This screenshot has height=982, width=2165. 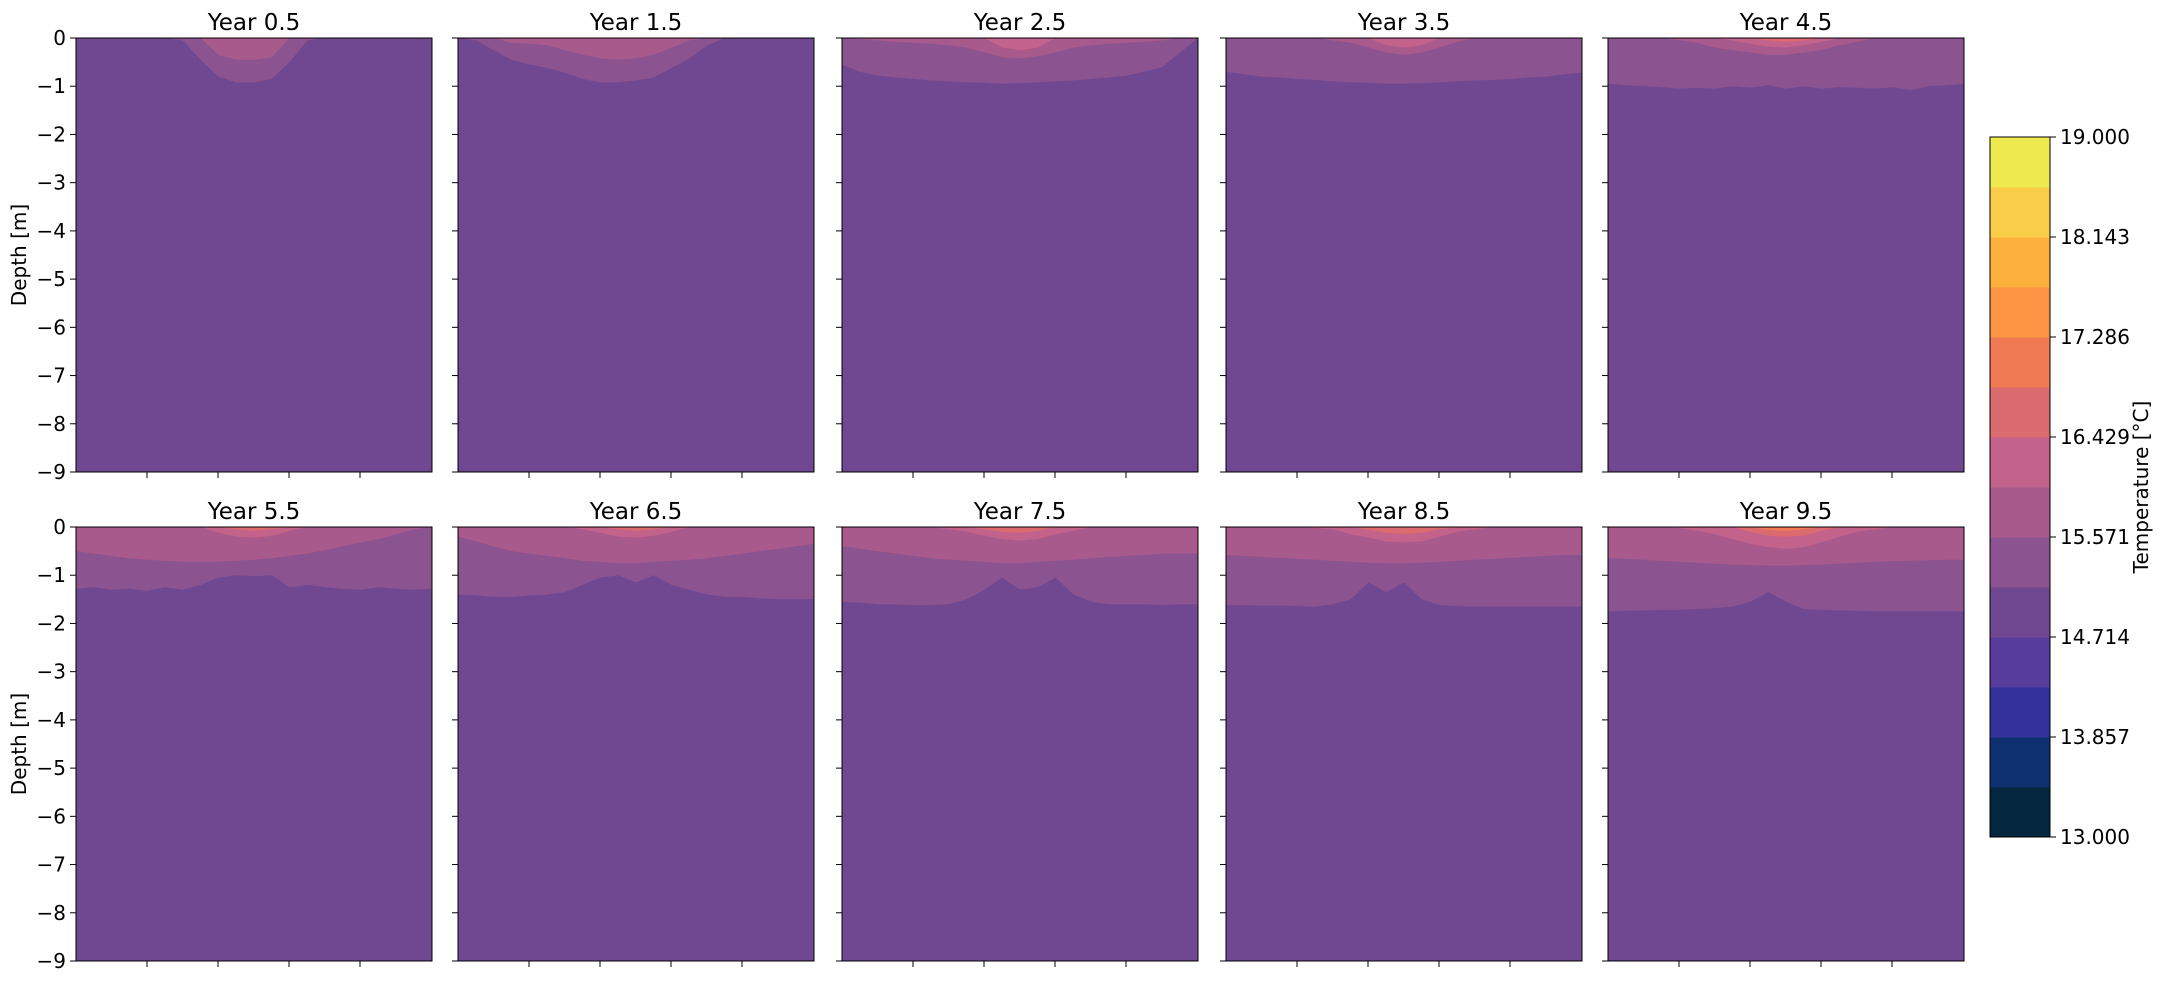 I want to click on colorbar-tick-label: 19.000, so click(x=2095, y=137).